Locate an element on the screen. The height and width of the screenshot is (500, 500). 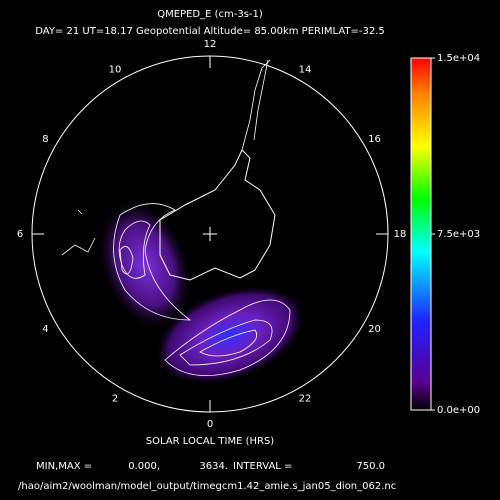
hour-label: 14 is located at coordinates (305, 69).